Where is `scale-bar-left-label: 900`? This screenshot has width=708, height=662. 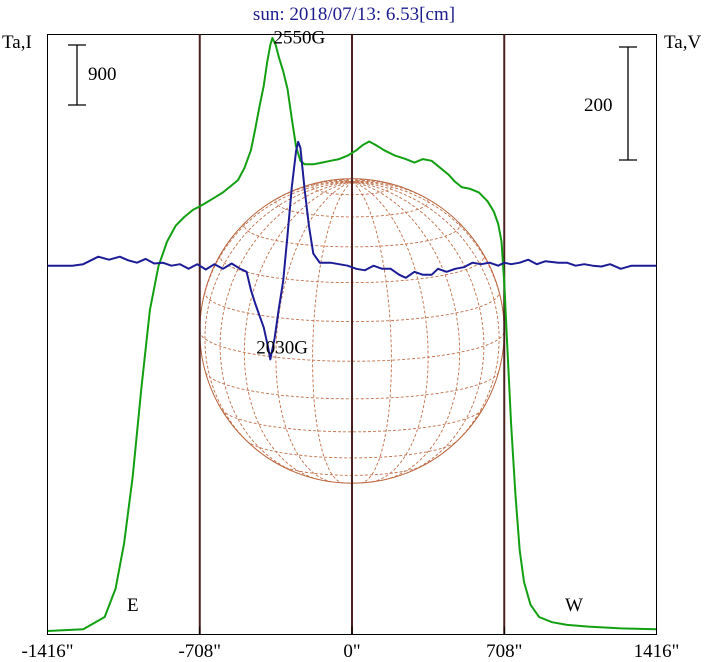
scale-bar-left-label: 900 is located at coordinates (102, 74).